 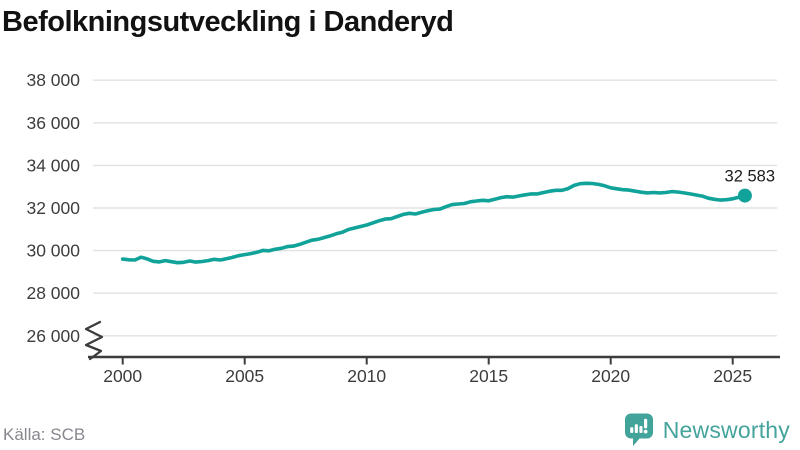 I want to click on population-line, so click(x=433, y=223).